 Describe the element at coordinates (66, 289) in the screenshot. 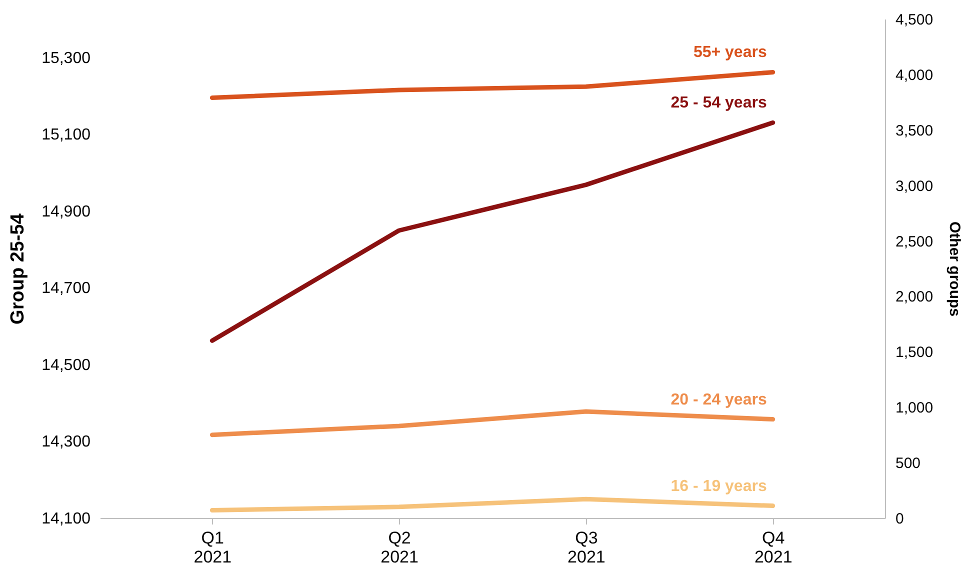

I see `y-tick-label: 14,700` at that location.